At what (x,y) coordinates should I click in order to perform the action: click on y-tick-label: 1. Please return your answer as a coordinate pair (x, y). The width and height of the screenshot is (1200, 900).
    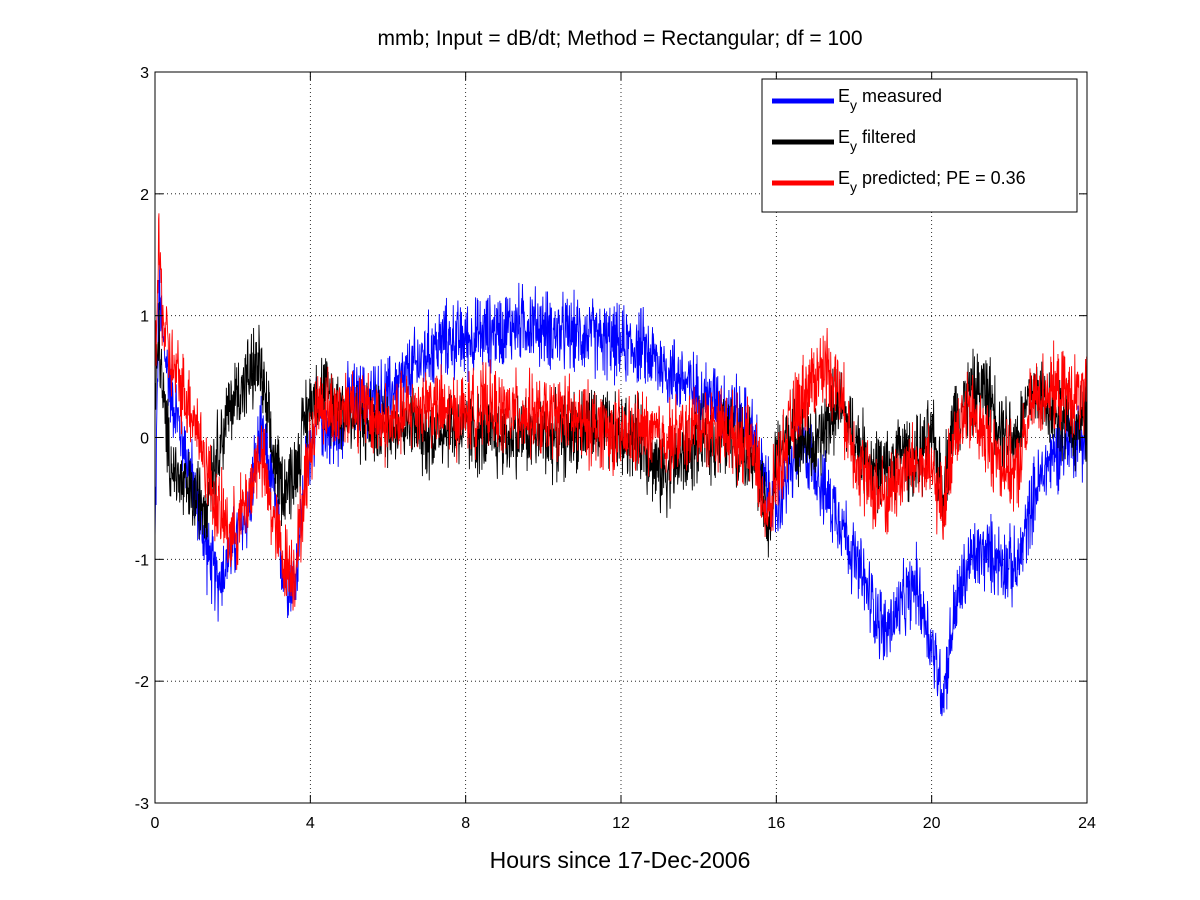
    Looking at the image, I should click on (144, 317).